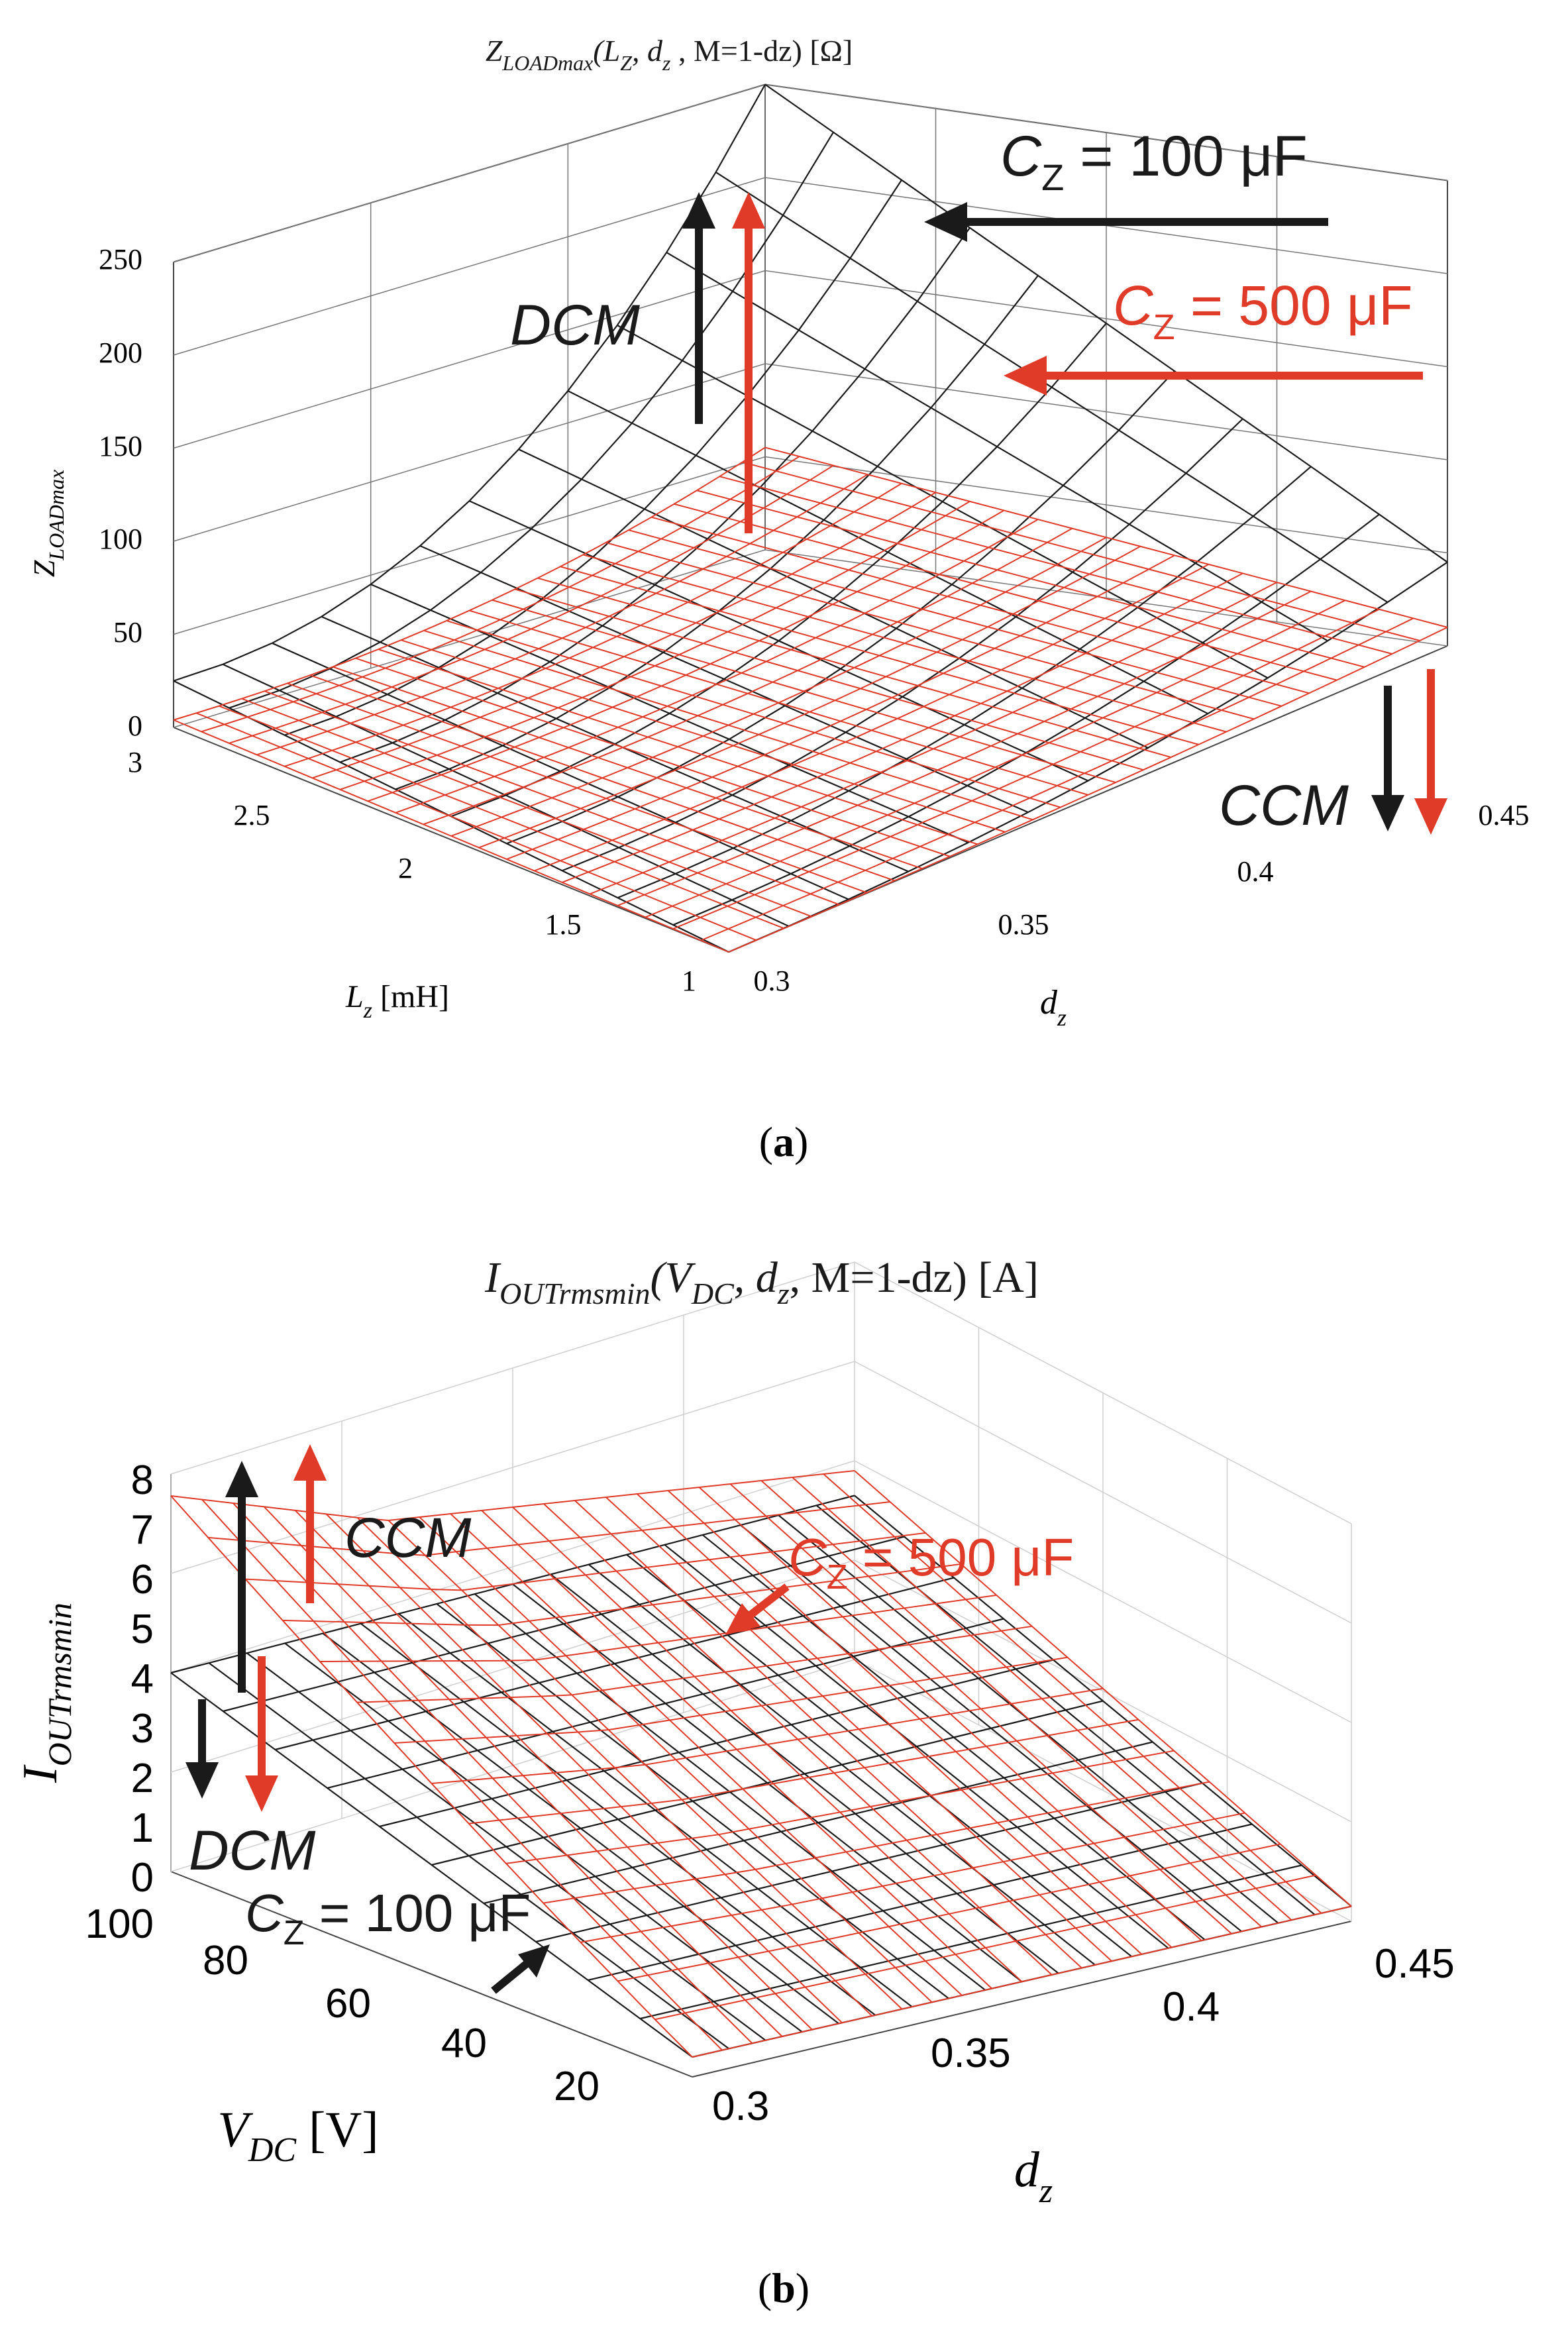  What do you see at coordinates (261, 1734) in the screenshot?
I see `chart-b-dcm-arrow-red` at bounding box center [261, 1734].